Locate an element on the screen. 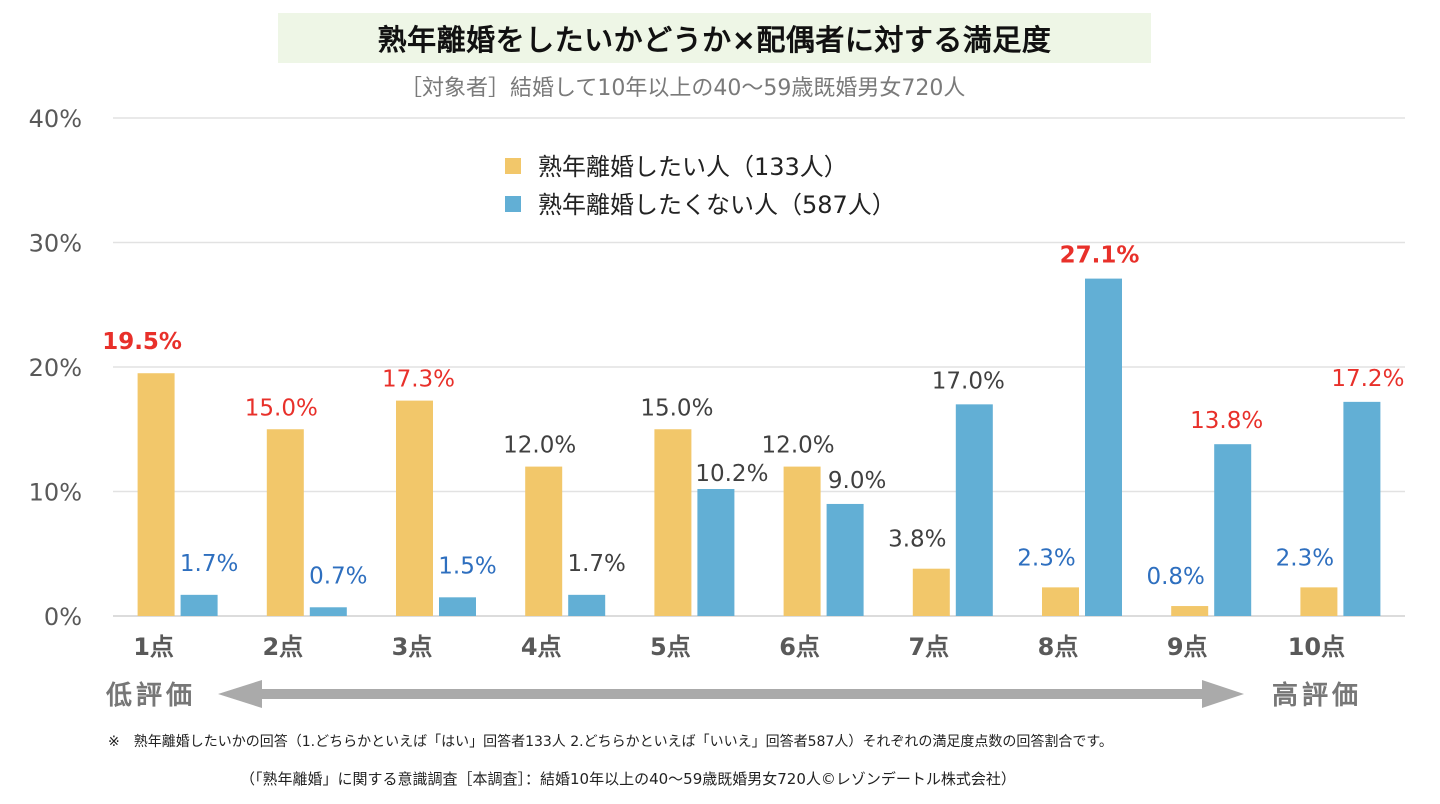 The width and height of the screenshot is (1440, 804). data-label-not-want-divorce: 17.2% is located at coordinates (1367, 379).